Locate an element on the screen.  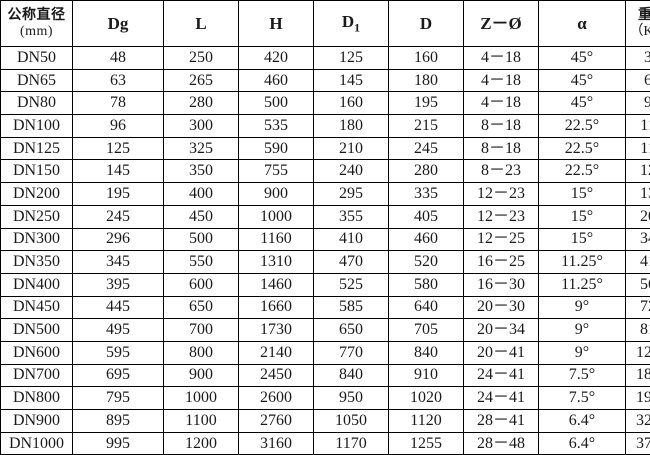
cell-h: 1000 is located at coordinates (276, 216).